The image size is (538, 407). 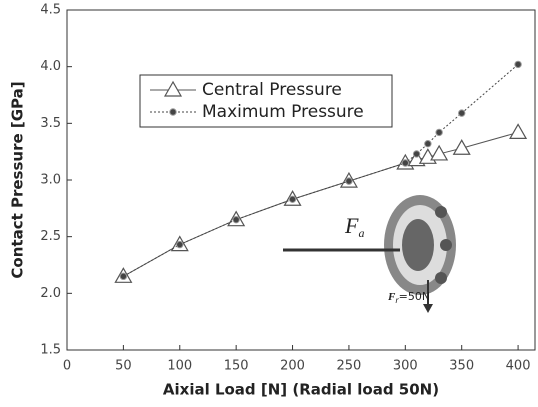 I want to click on x-tick-label: 100, so click(x=179, y=366).